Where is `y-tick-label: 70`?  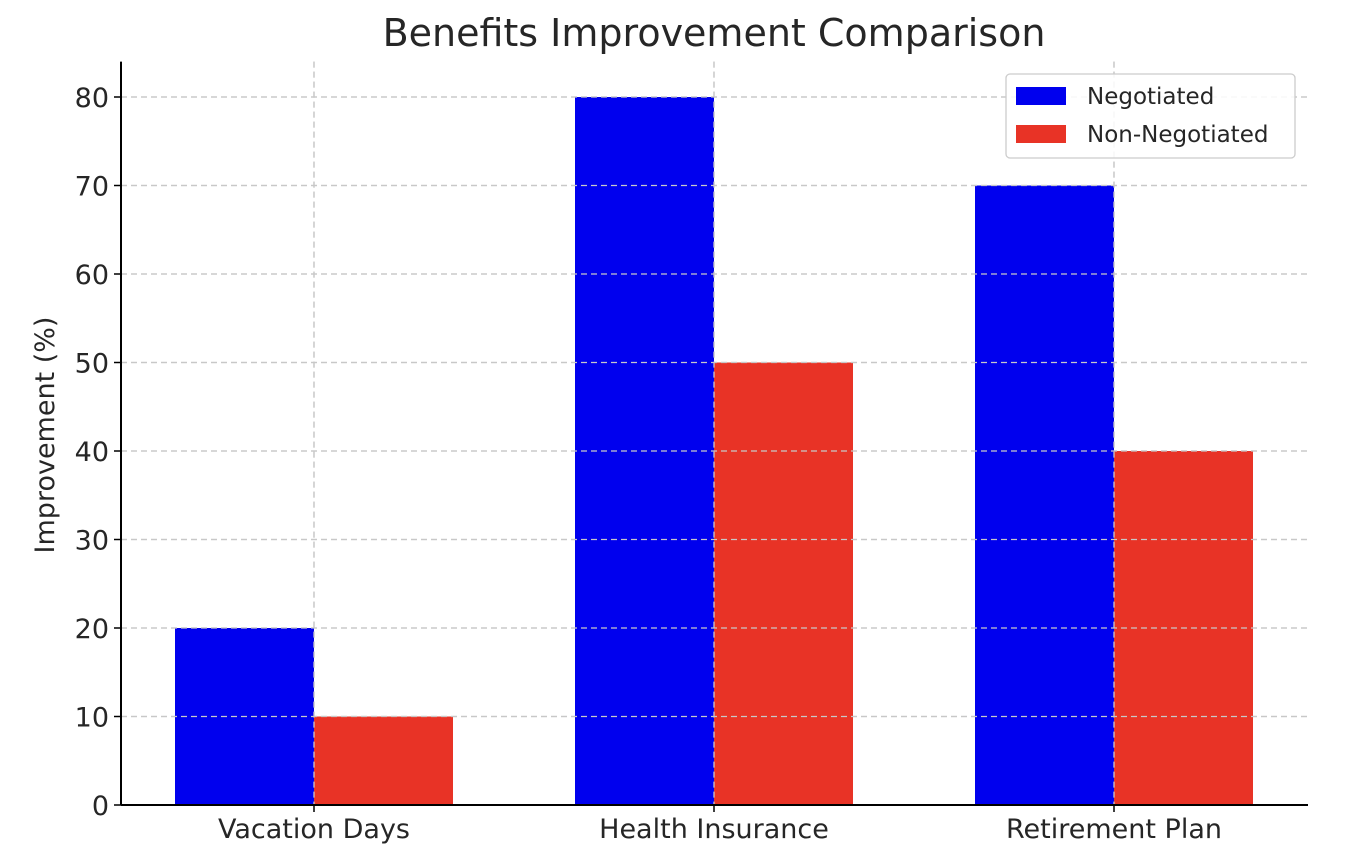
y-tick-label: 70 is located at coordinates (92, 187).